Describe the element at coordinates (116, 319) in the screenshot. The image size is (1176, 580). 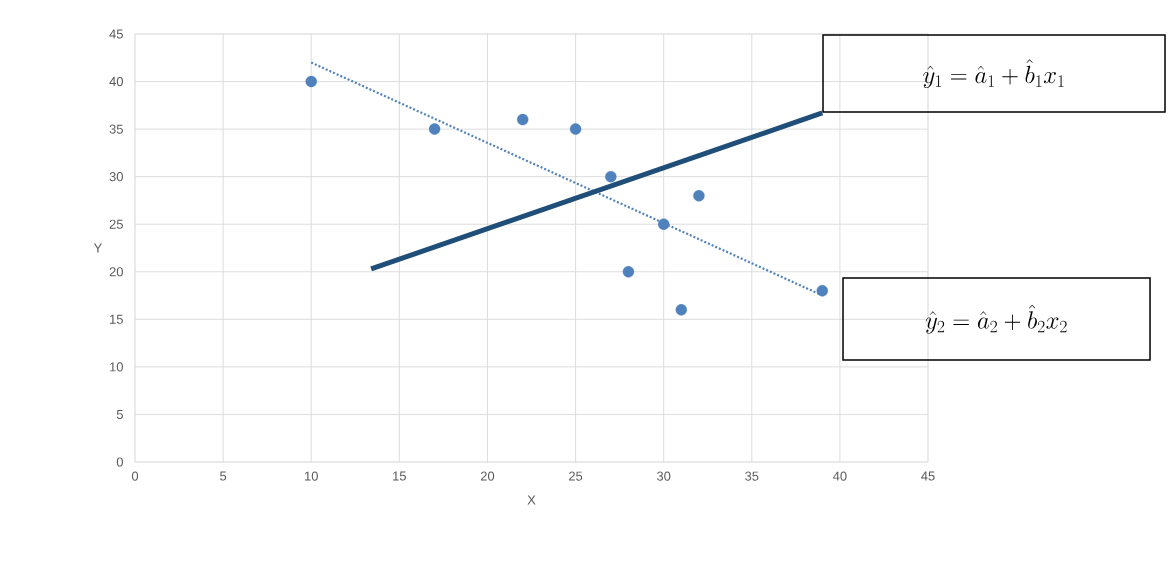
I see `y-tick-label: 15` at that location.